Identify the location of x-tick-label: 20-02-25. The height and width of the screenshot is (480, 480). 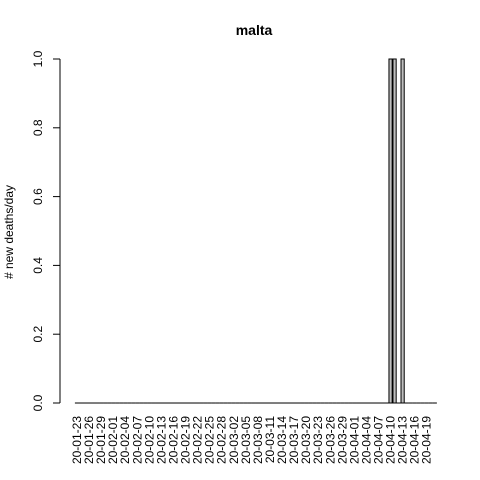
(210, 440).